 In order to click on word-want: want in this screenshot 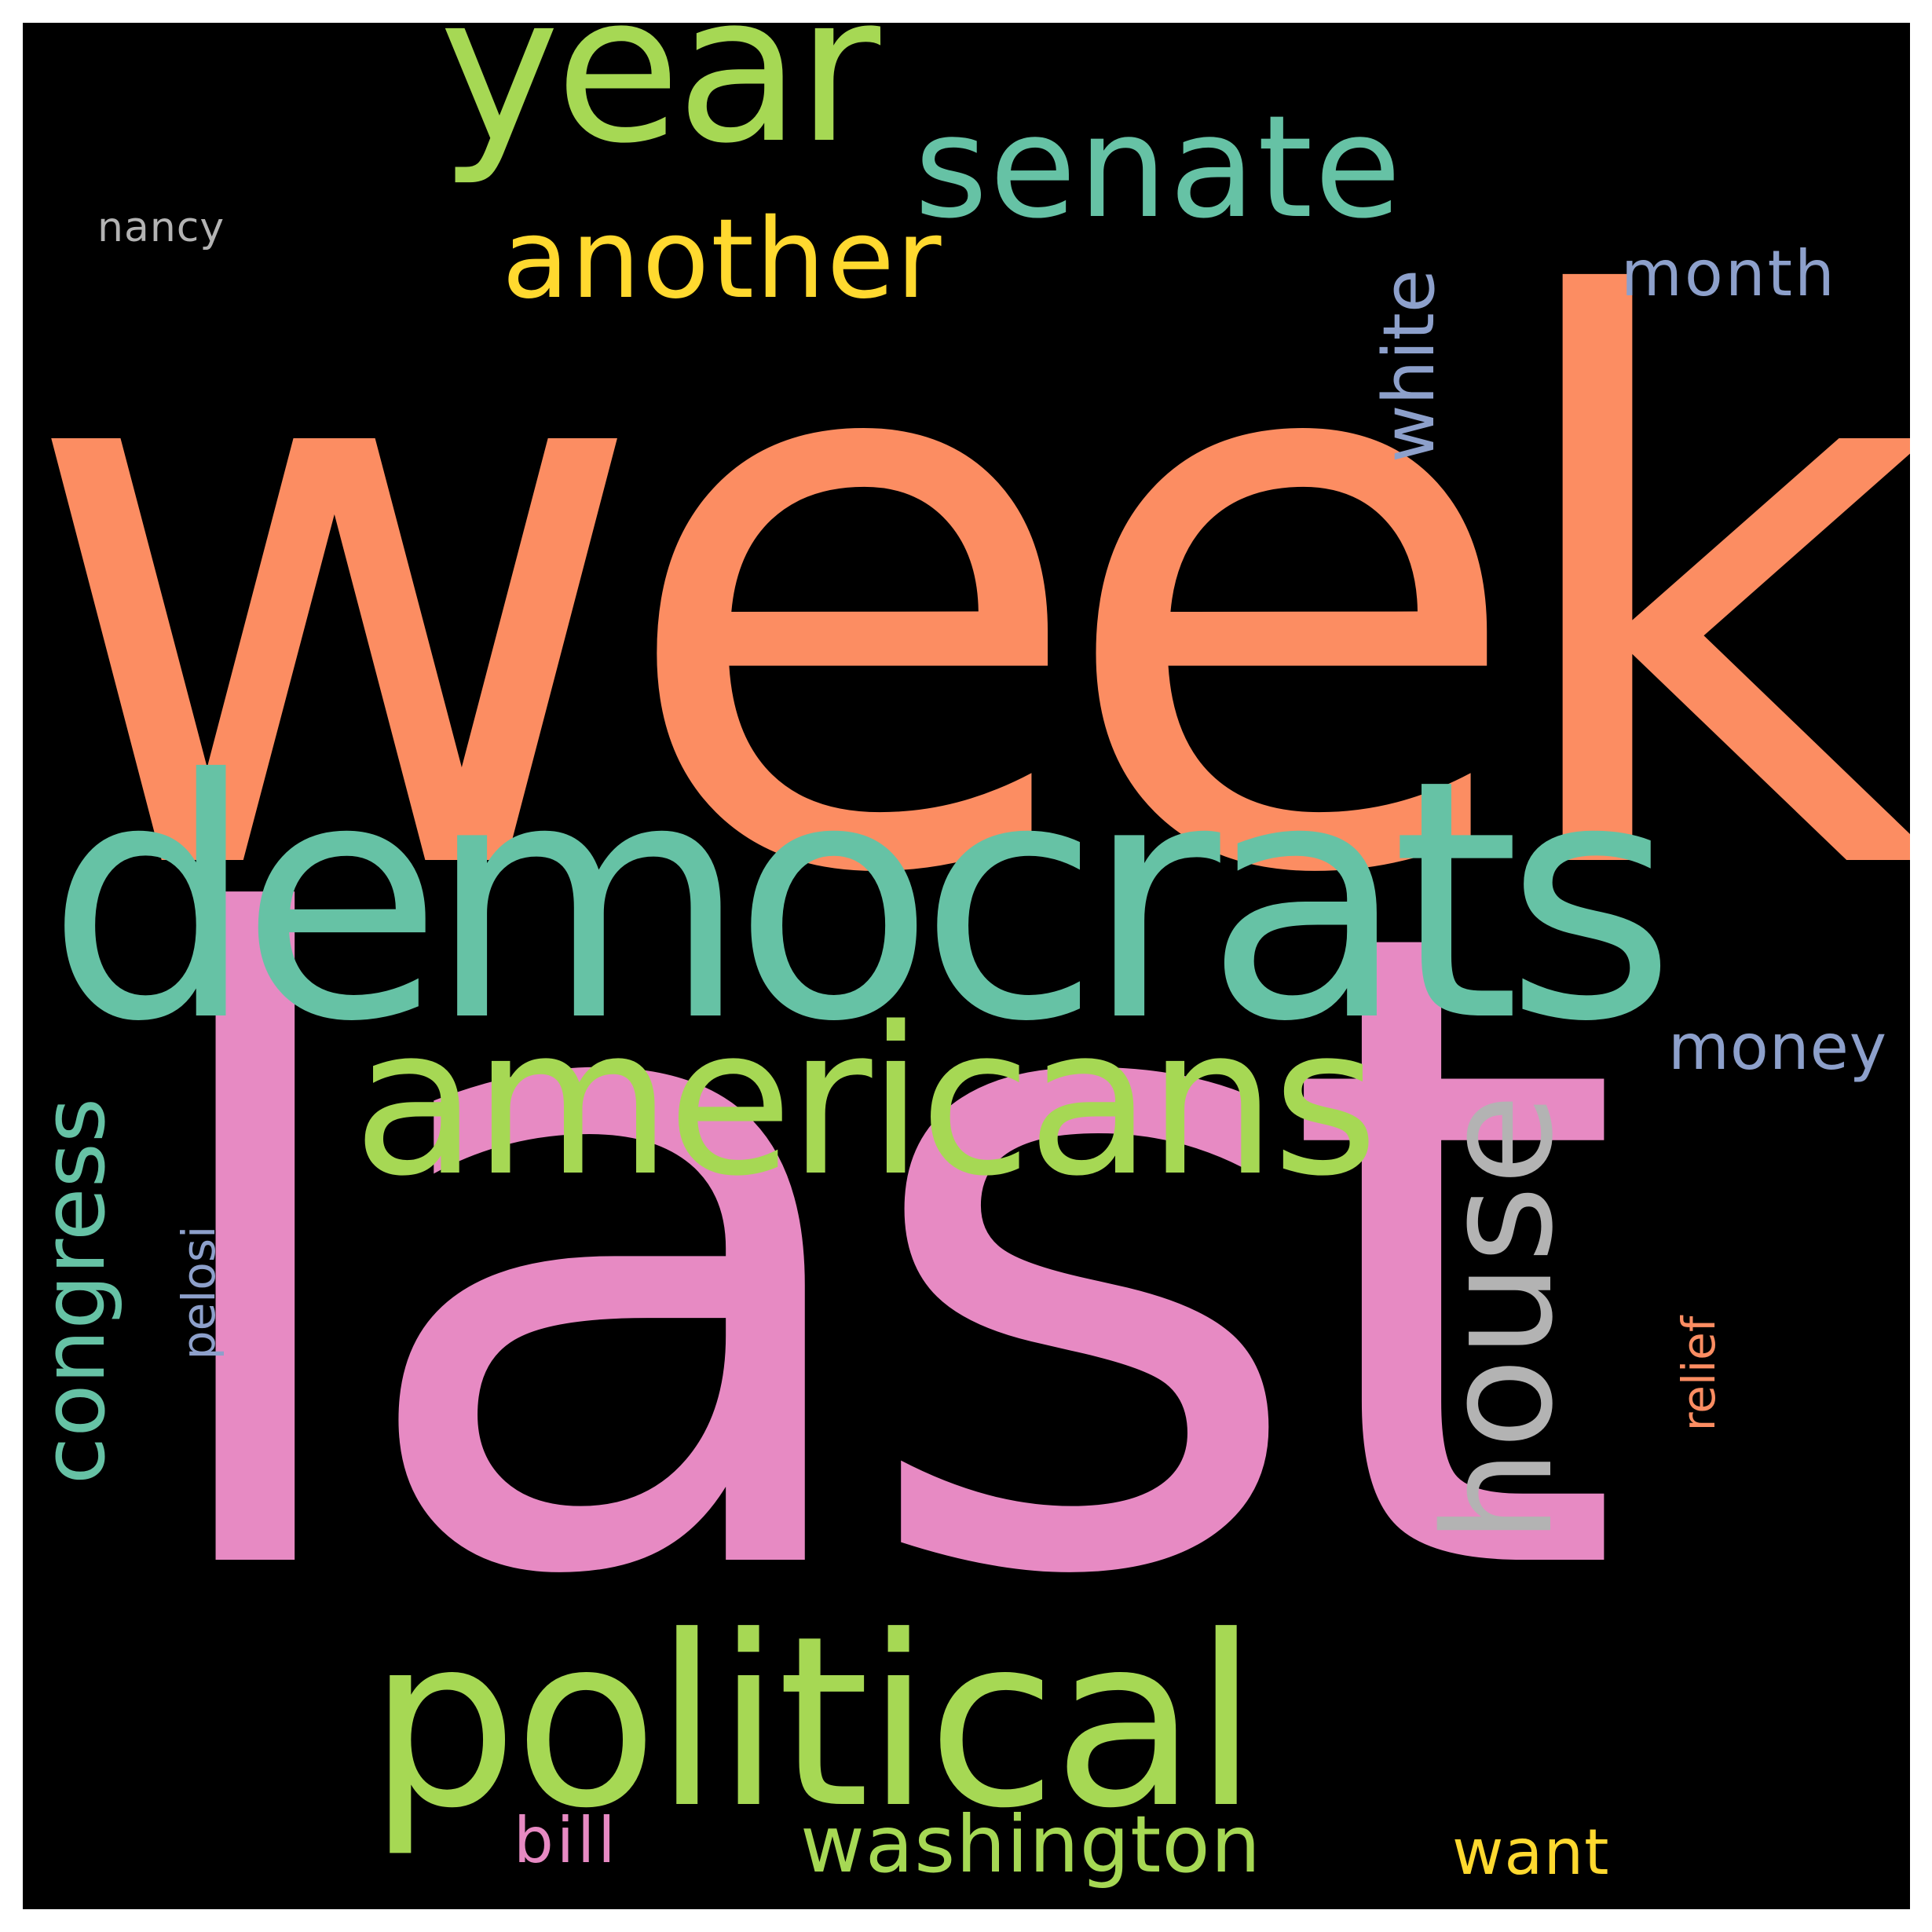, I will do `click(1531, 1852)`.